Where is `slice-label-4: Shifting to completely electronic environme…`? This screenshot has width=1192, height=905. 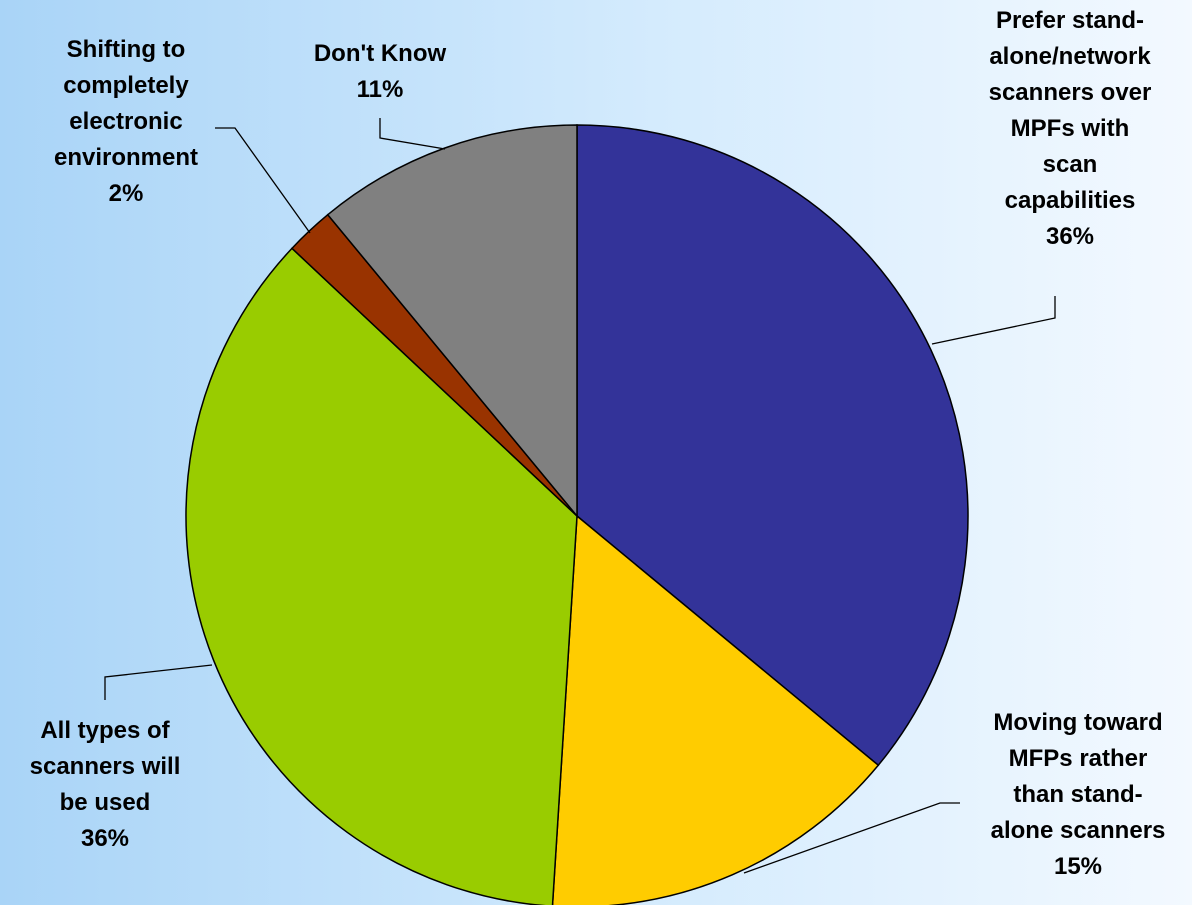 slice-label-4: Shifting to completely electronic environme… is located at coordinates (126, 121).